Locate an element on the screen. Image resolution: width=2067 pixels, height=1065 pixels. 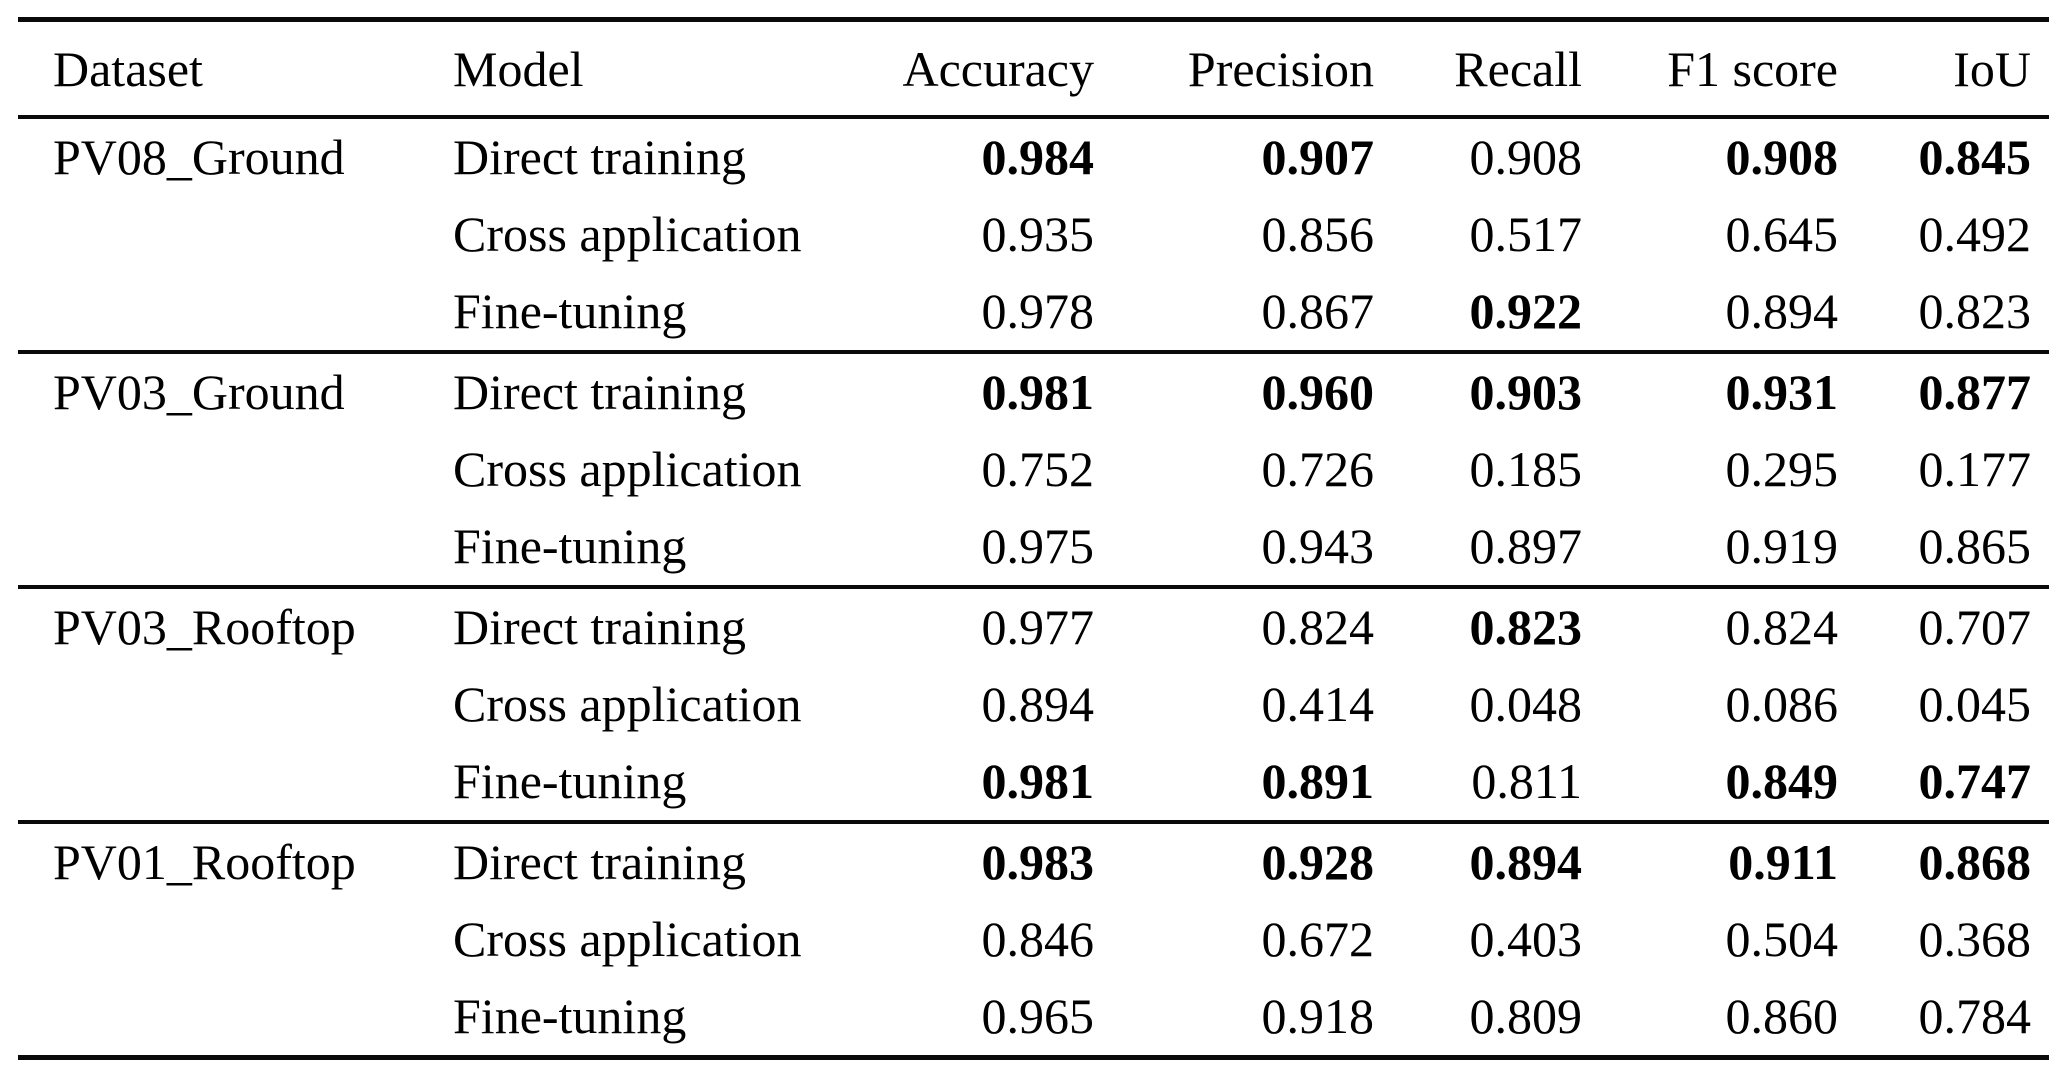
metric-value: 0.965 is located at coordinates (1038, 1016).